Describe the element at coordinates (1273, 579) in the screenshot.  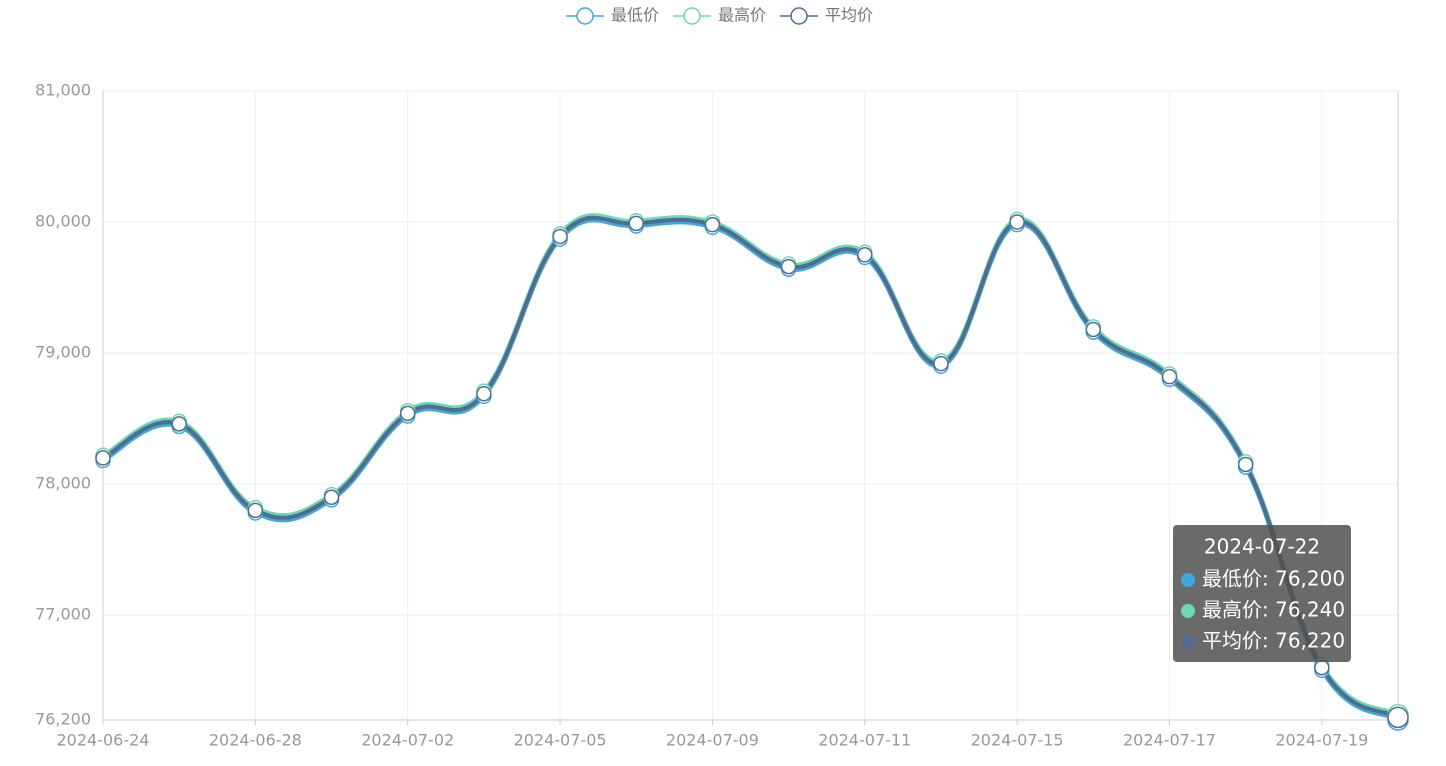
I see `tooltip-line: 最低价: 76,200` at that location.